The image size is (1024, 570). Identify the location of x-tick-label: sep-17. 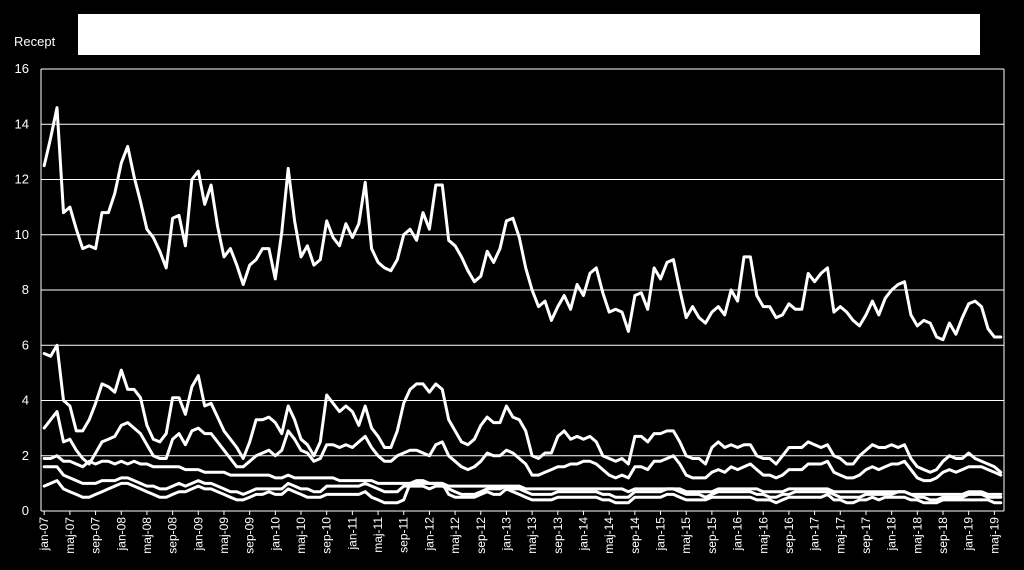
(866, 535).